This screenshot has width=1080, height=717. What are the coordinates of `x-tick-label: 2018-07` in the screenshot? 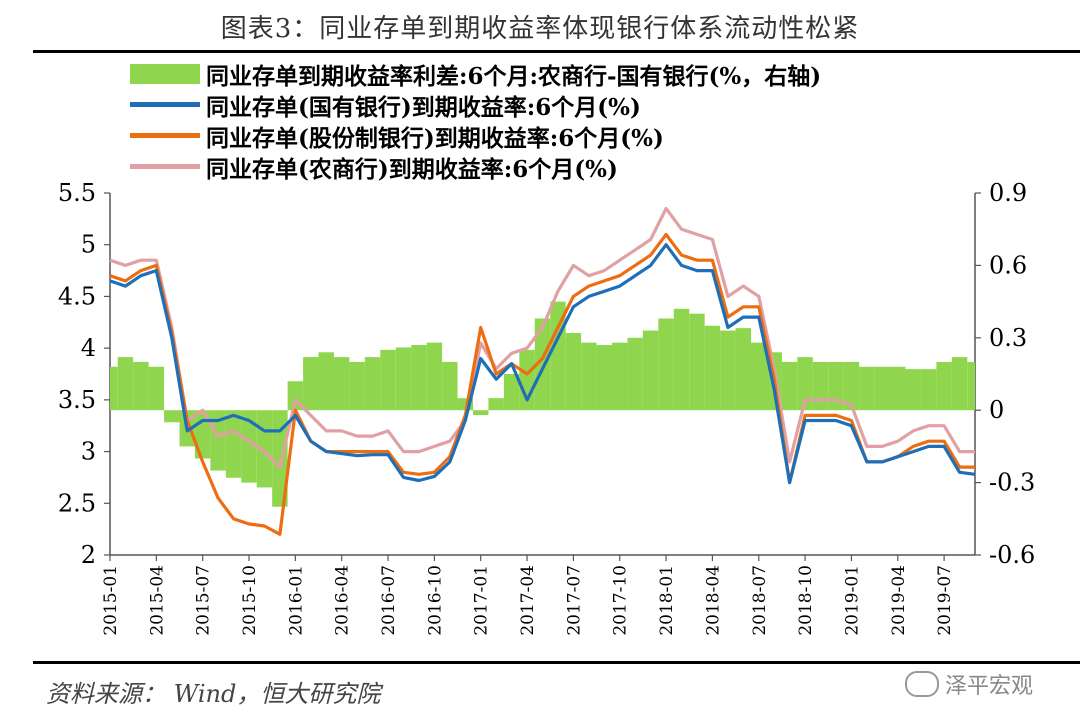 It's located at (760, 600).